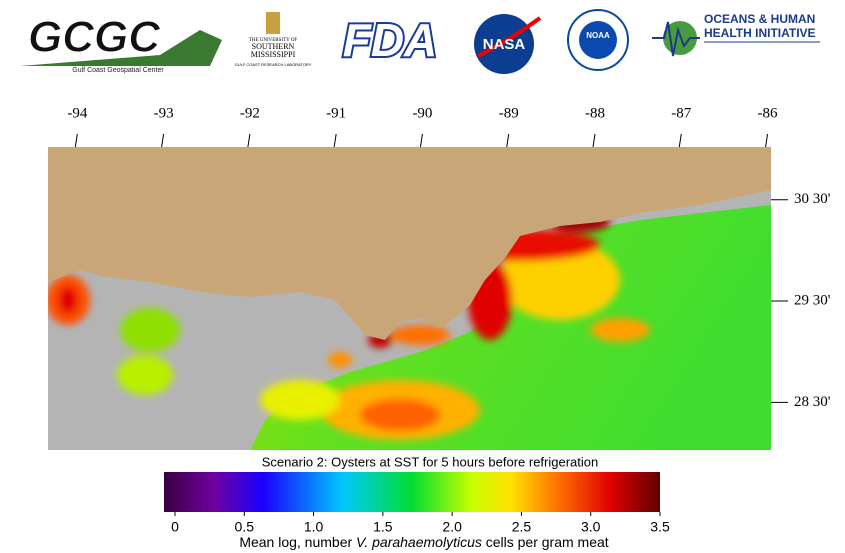 The image size is (845, 553). I want to click on lat-label: 30 30', so click(812, 199).